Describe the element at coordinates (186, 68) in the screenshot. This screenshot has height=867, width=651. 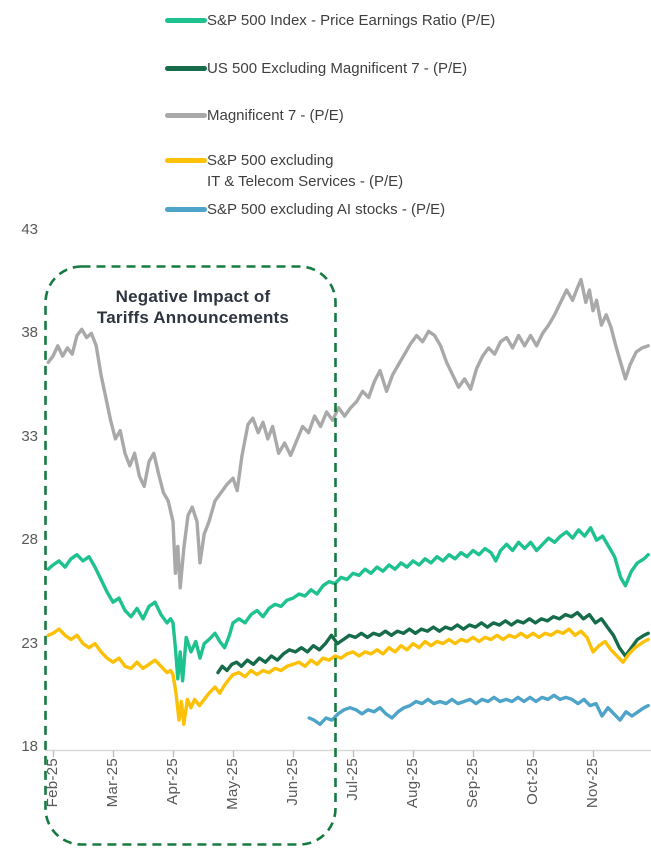
I see `legend-swatch-us500-ex-mag7` at that location.